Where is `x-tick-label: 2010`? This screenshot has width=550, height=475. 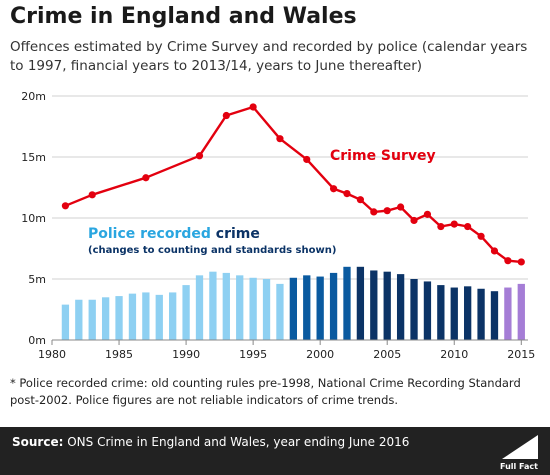 x-tick-label: 2010 is located at coordinates (454, 354).